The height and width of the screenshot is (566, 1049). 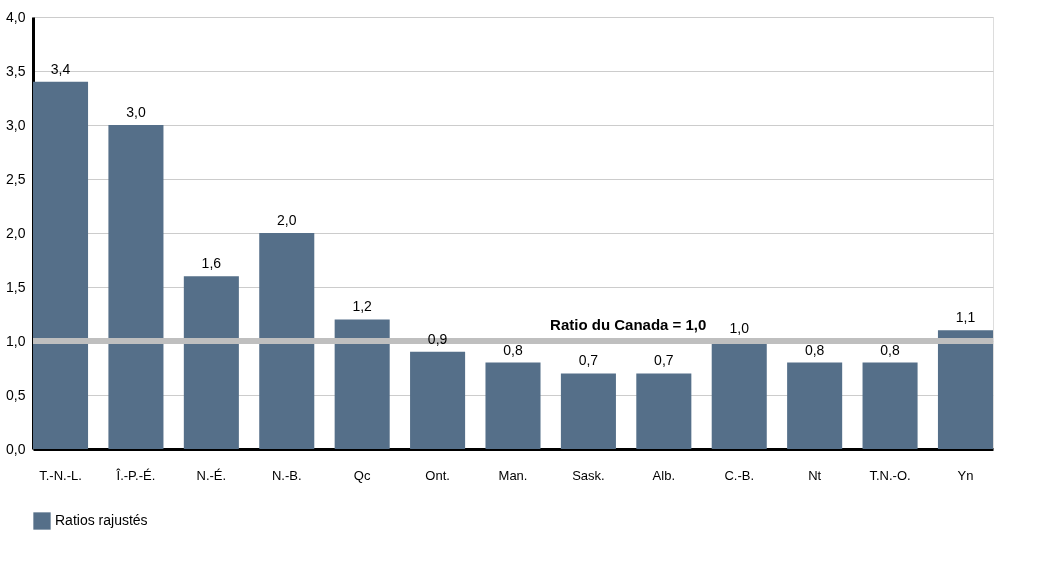 I want to click on x-tick-label: Man., so click(x=513, y=475).